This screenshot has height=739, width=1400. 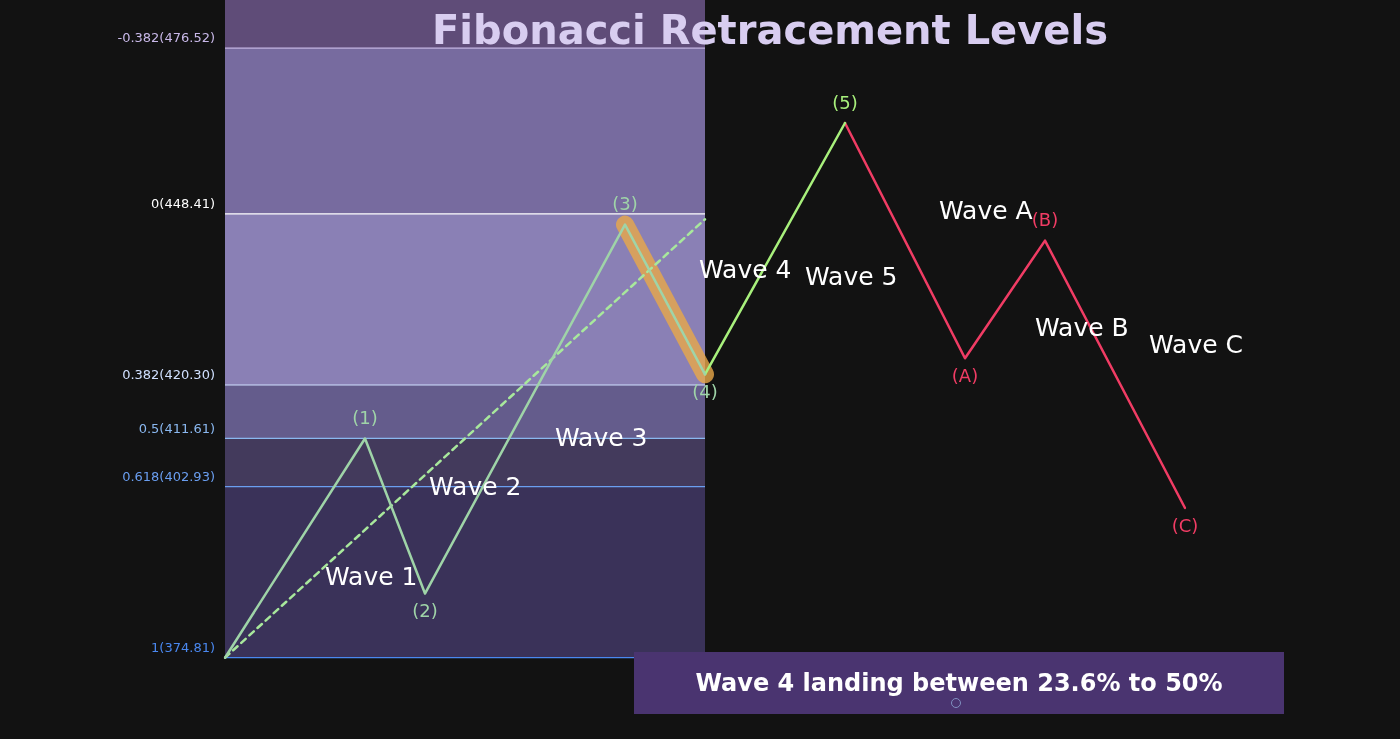 I want to click on annotation: (1), so click(x=365, y=418).